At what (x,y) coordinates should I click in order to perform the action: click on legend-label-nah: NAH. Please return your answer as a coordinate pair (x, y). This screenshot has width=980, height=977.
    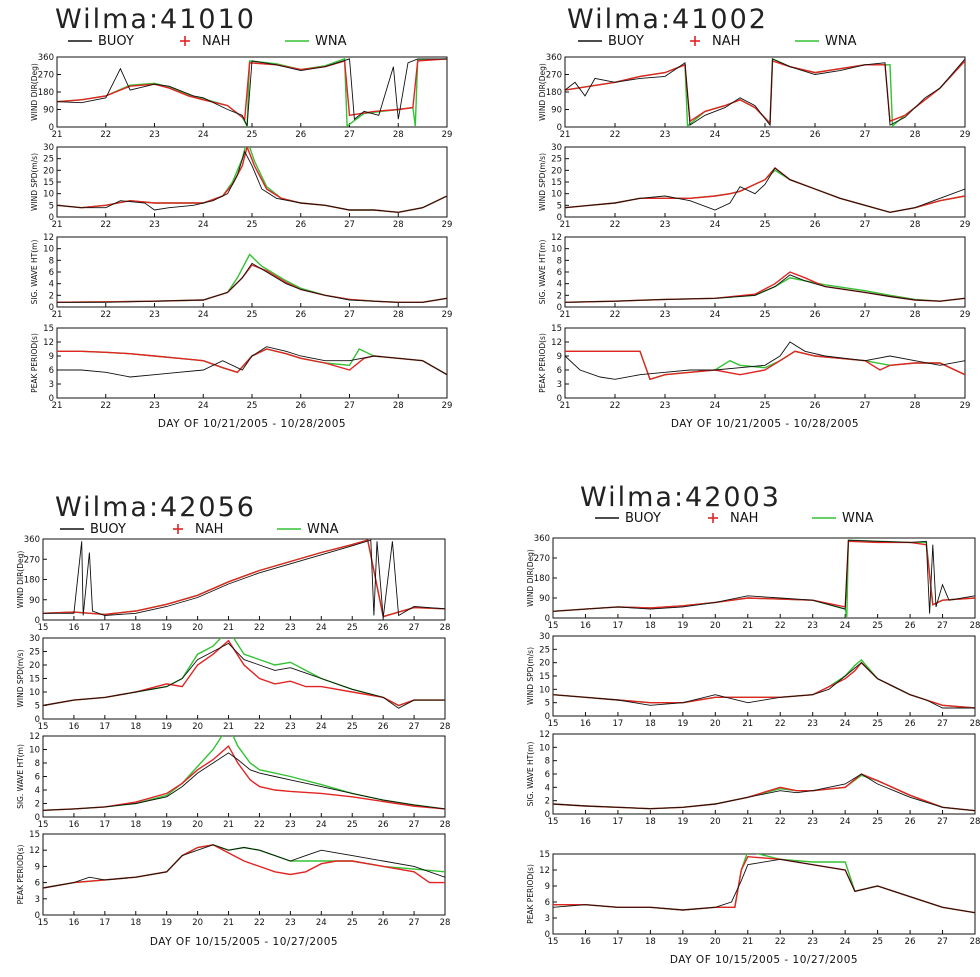
    Looking at the image, I should click on (209, 529).